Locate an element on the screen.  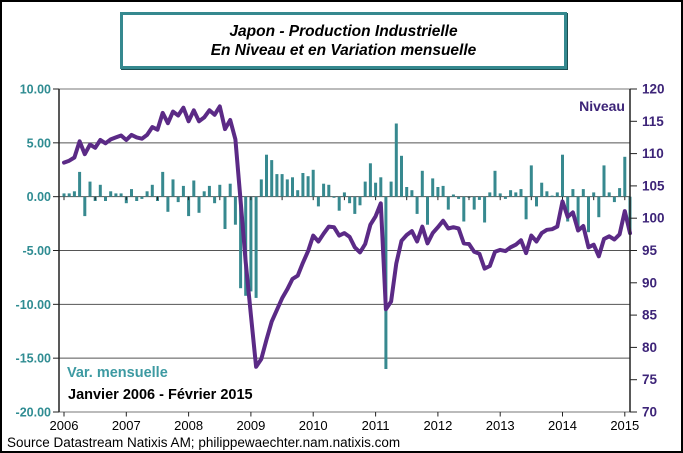
left-axis-tick-label: 5.00 is located at coordinates (39, 143).